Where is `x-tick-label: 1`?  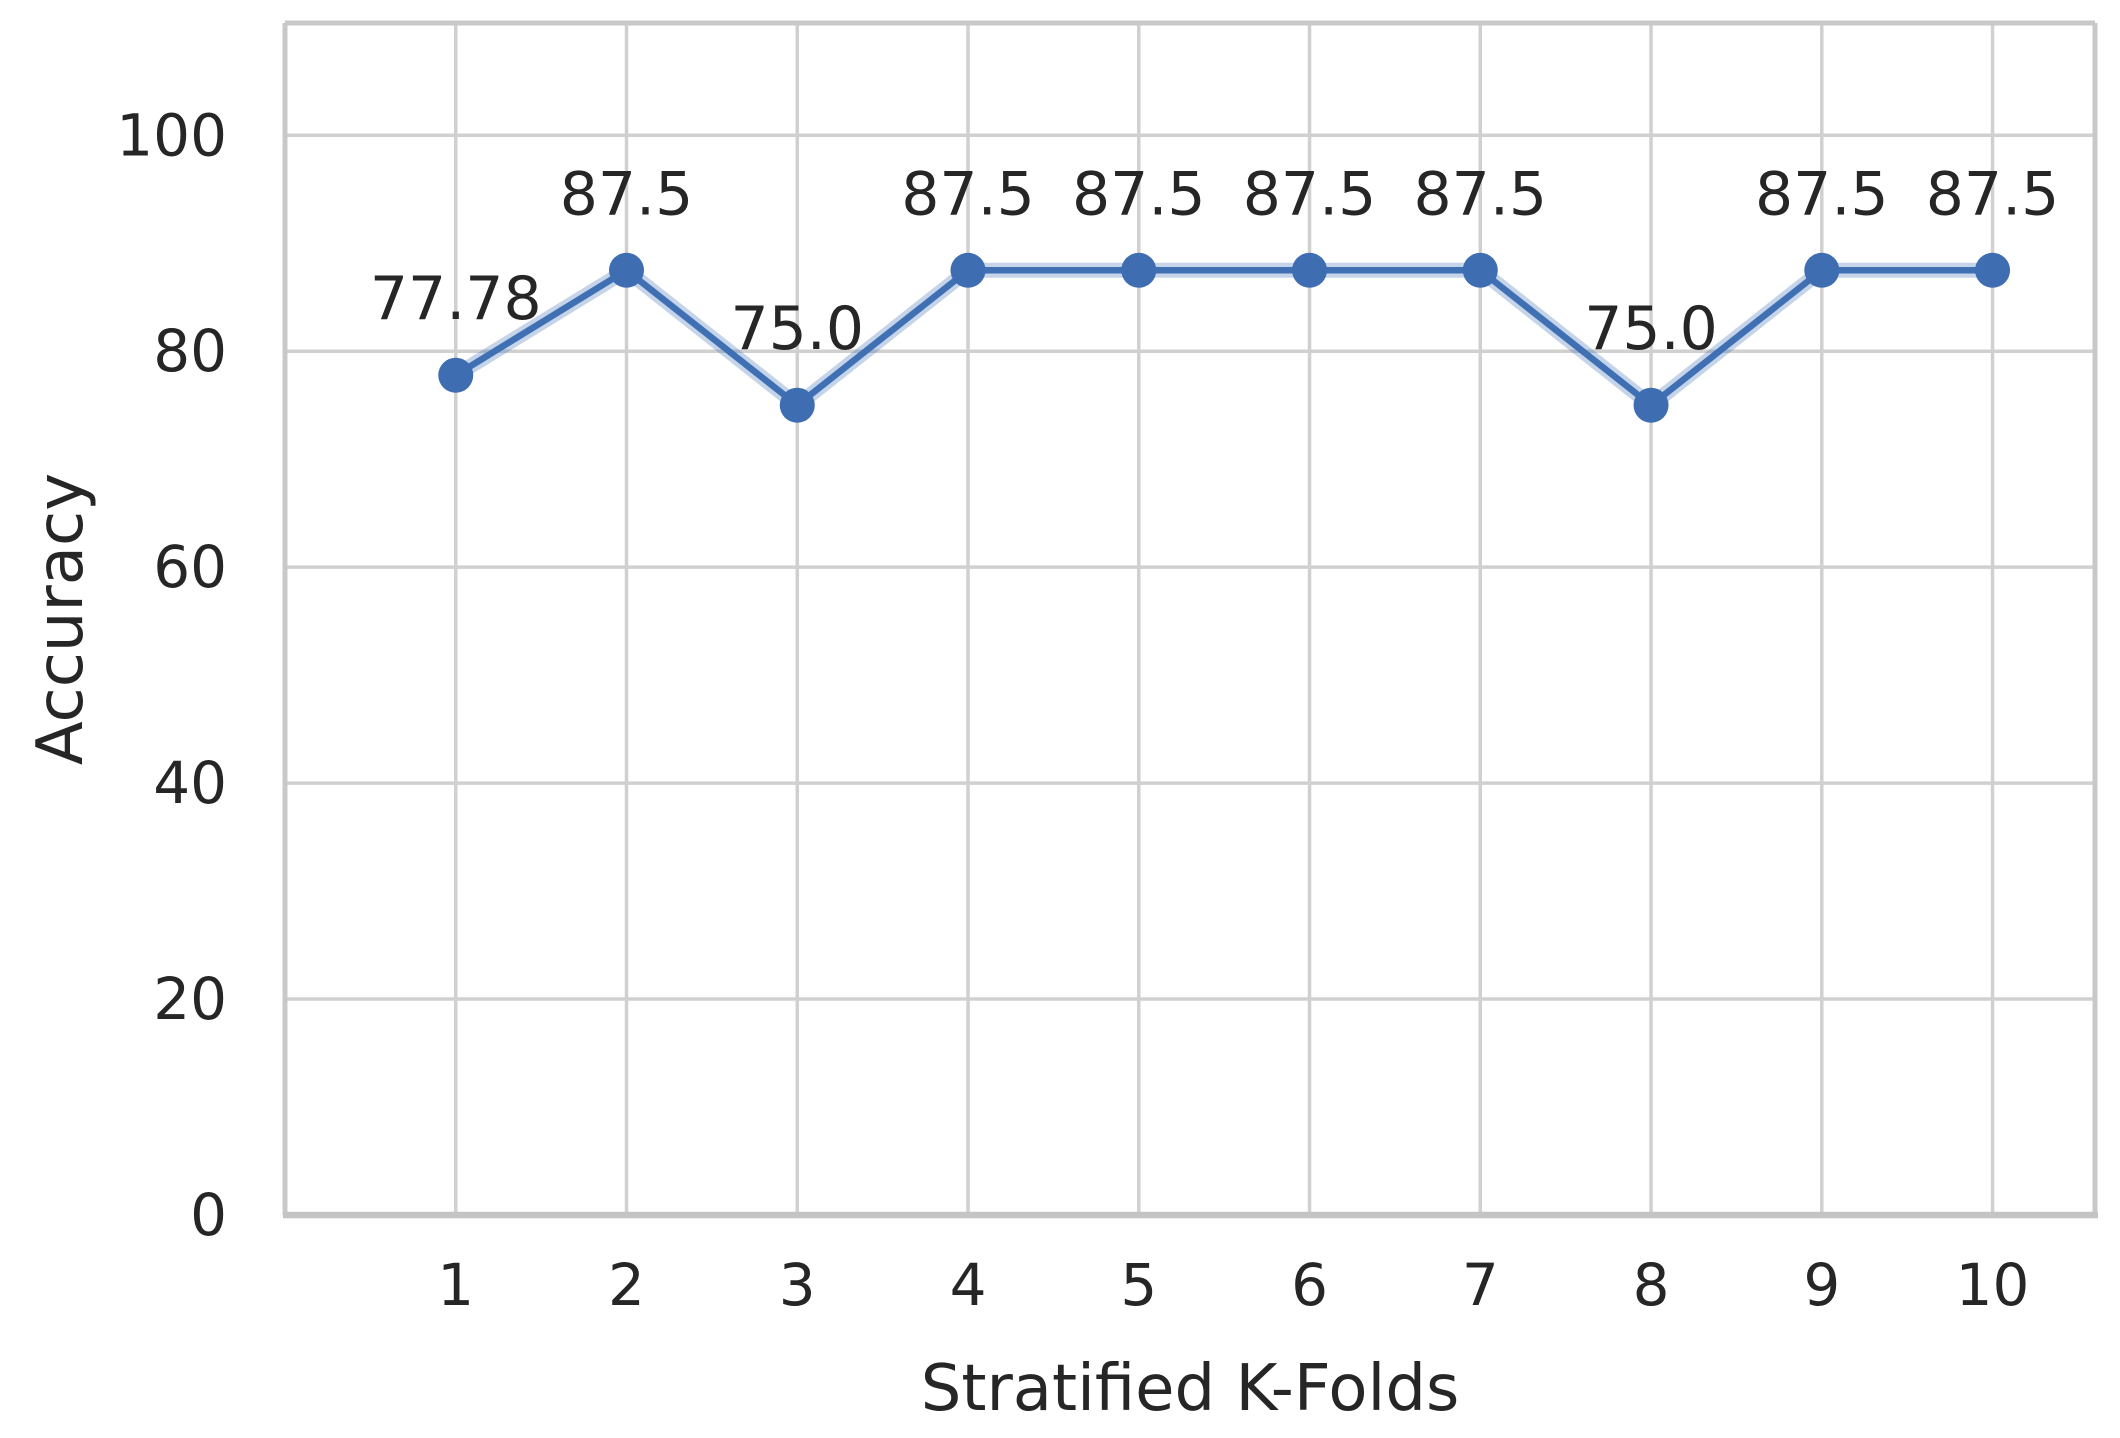
x-tick-label: 1 is located at coordinates (455, 1285).